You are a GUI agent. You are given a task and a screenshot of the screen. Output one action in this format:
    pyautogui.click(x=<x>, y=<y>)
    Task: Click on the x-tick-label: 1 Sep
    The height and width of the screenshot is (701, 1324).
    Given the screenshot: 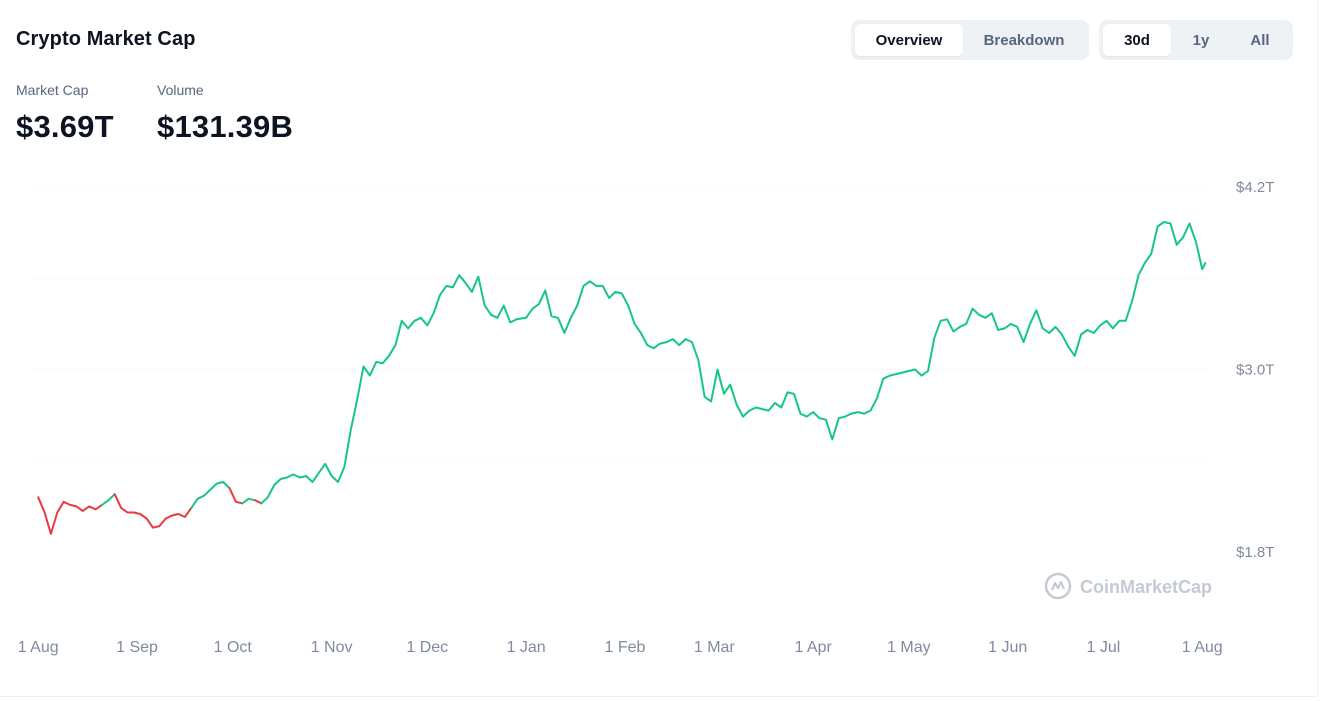 What is the action you would take?
    pyautogui.click(x=137, y=647)
    